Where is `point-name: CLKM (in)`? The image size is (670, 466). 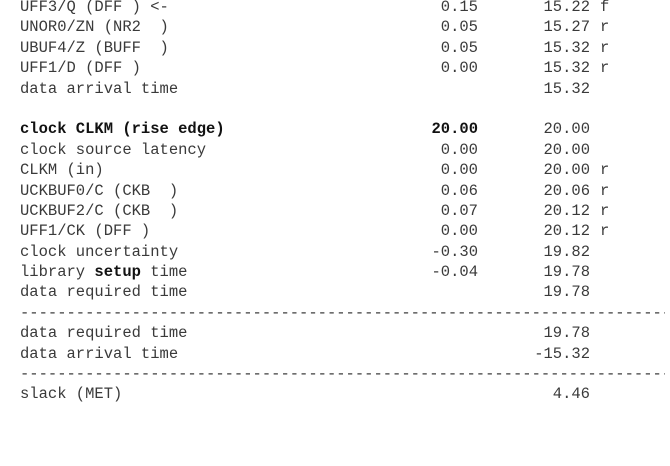
point-name: CLKM (in) is located at coordinates (62, 170).